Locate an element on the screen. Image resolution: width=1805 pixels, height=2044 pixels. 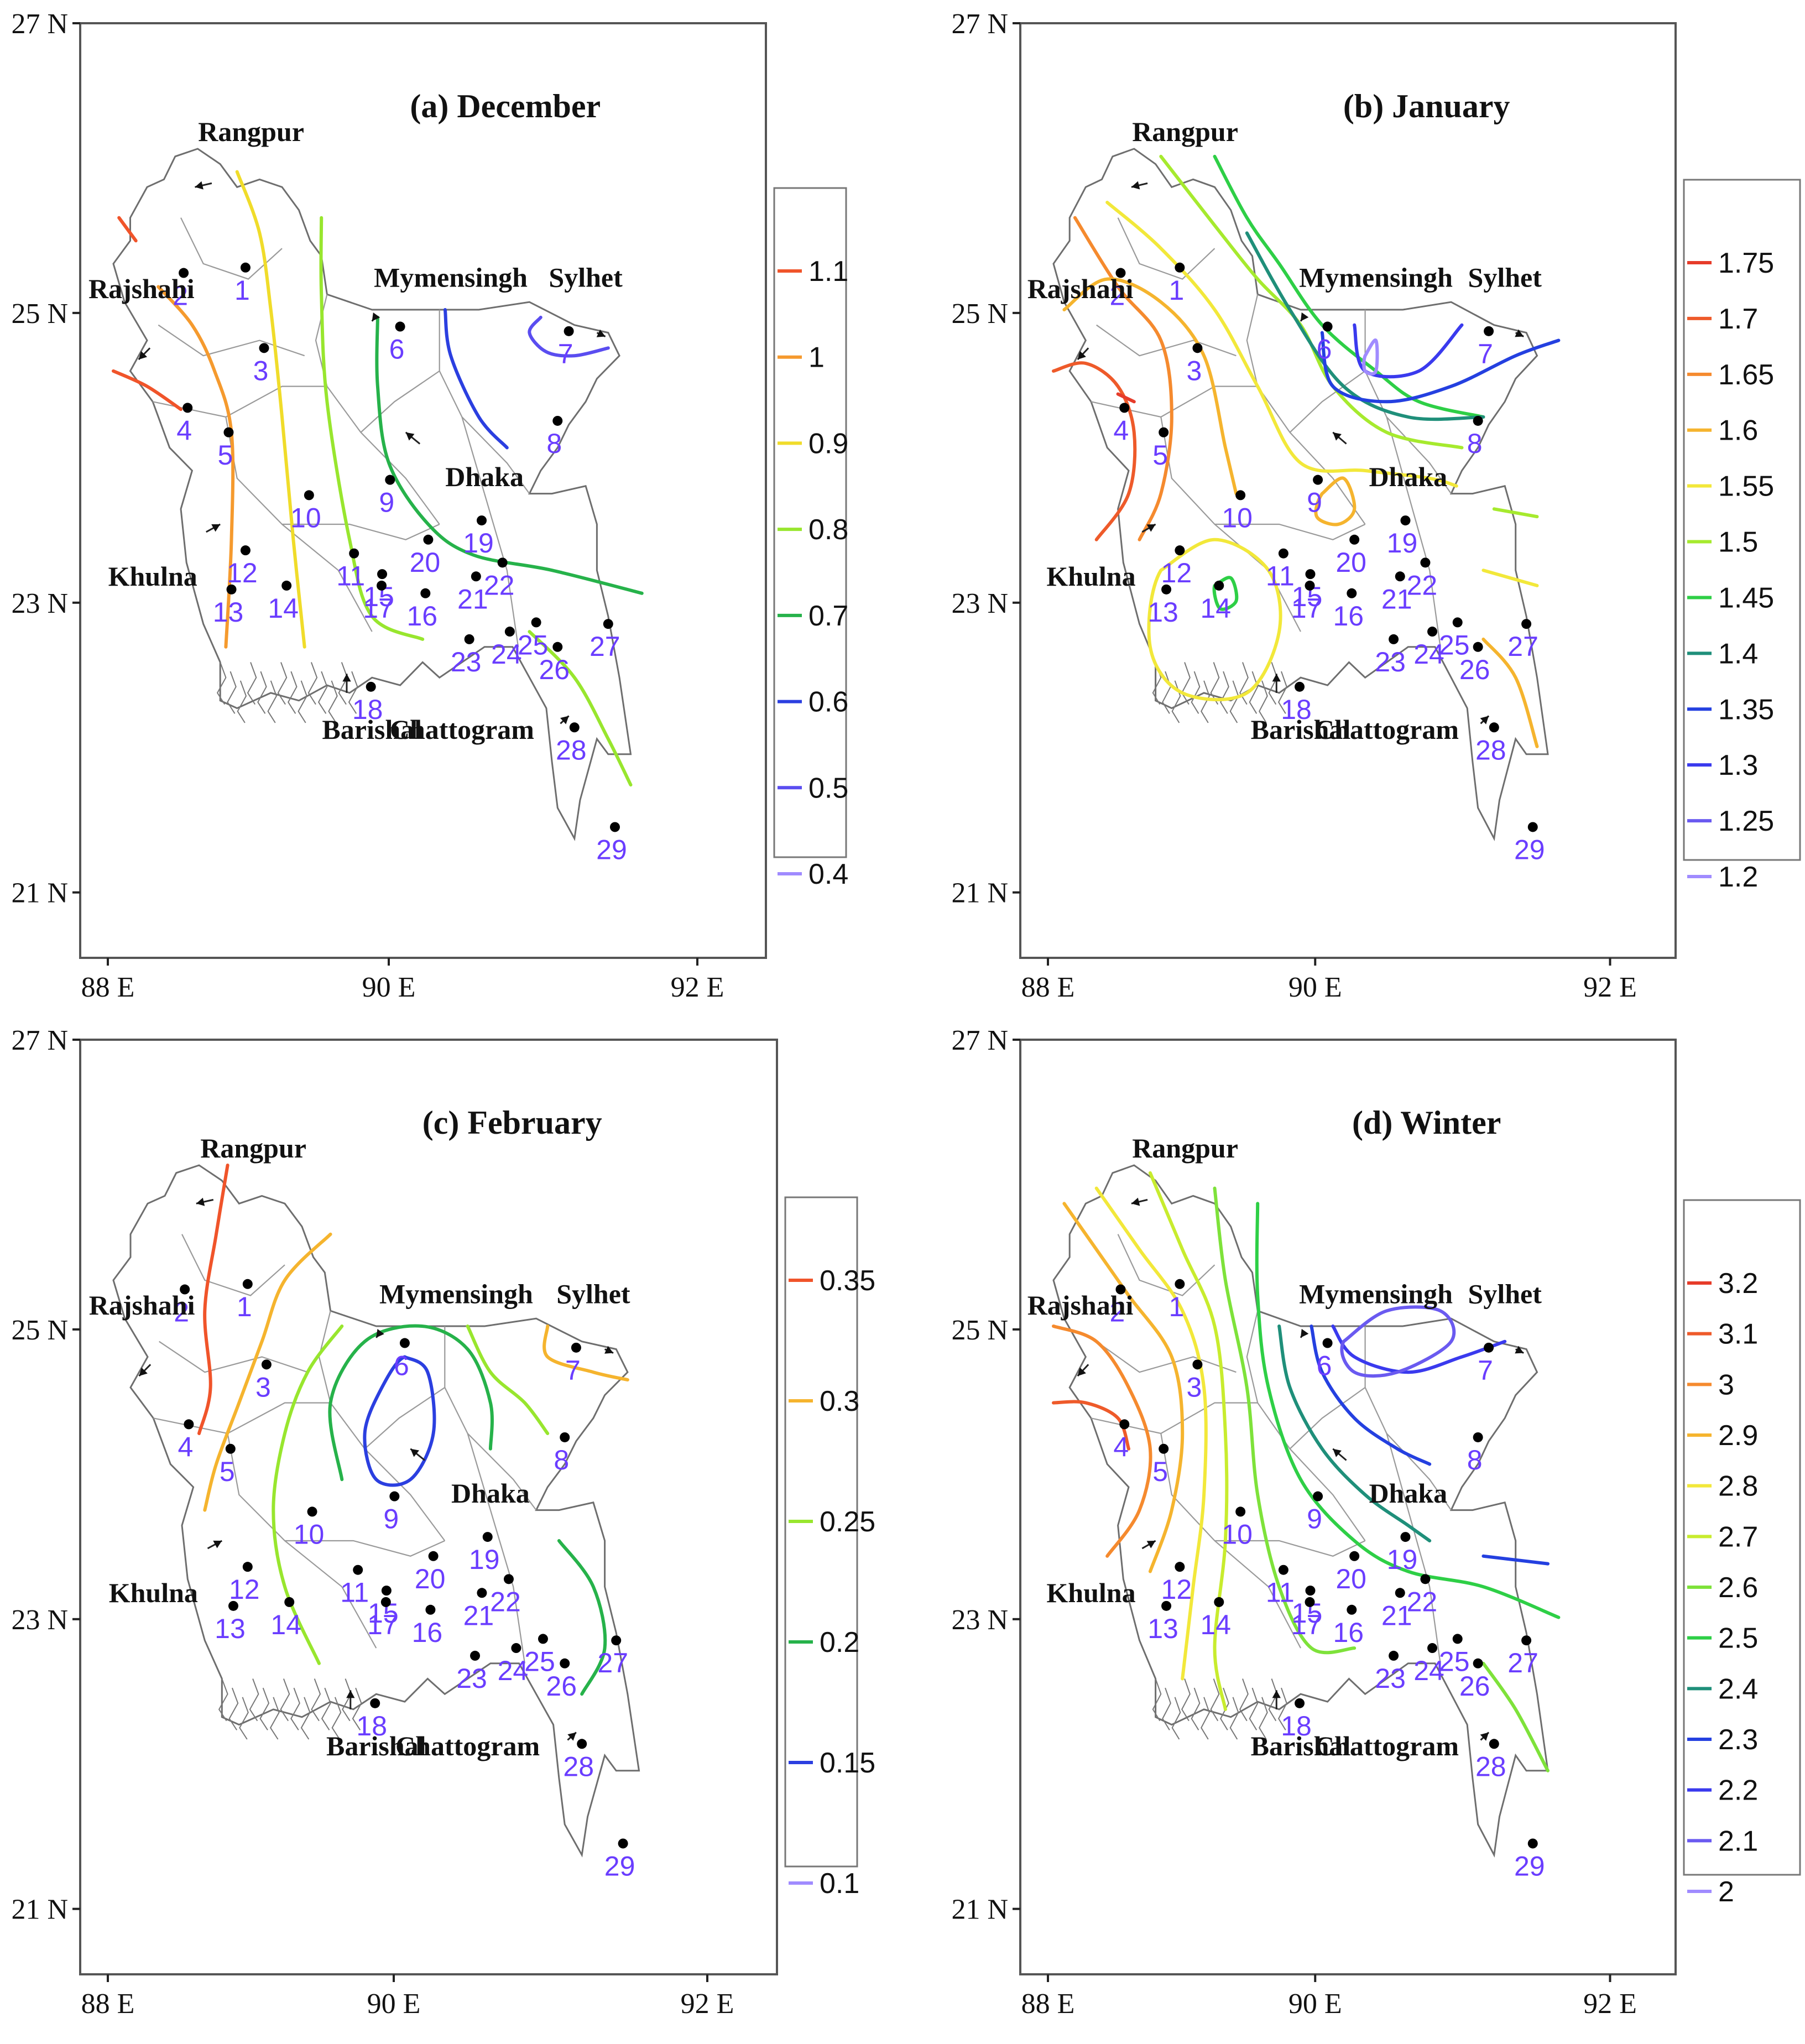
legend-label: 0.35 is located at coordinates (847, 1281).